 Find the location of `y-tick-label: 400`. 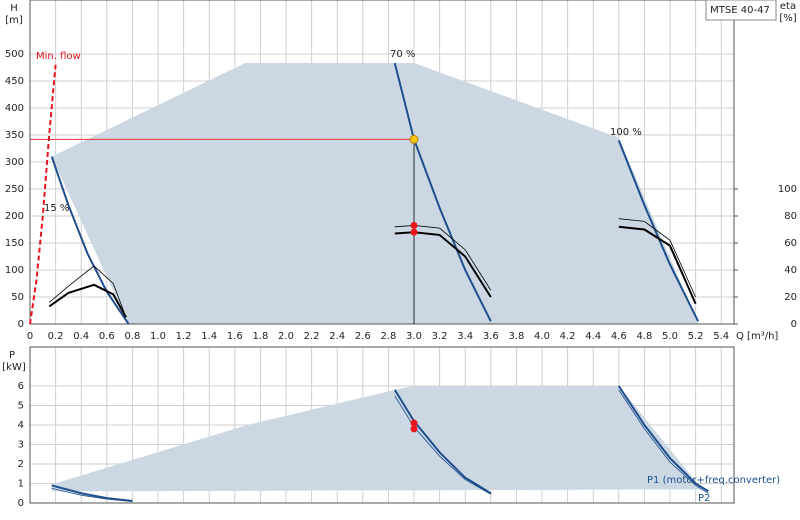

y-tick-label: 400 is located at coordinates (14, 108).